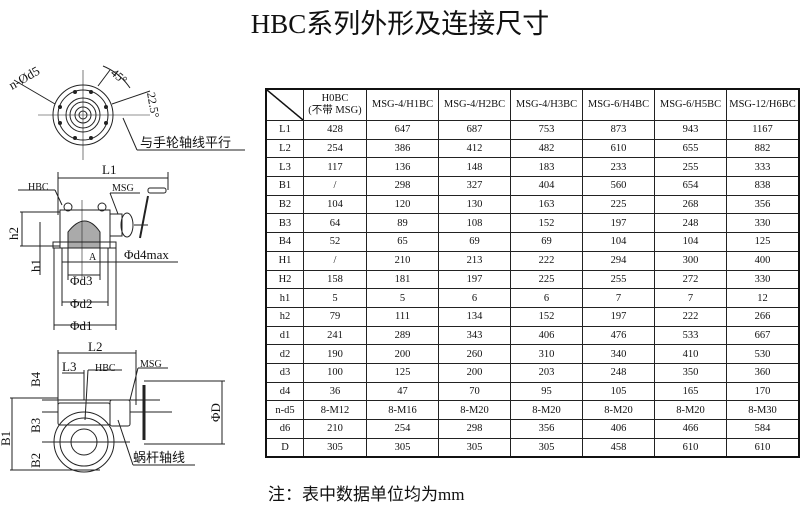  What do you see at coordinates (763, 279) in the screenshot?
I see `table-cell: 330` at bounding box center [763, 279].